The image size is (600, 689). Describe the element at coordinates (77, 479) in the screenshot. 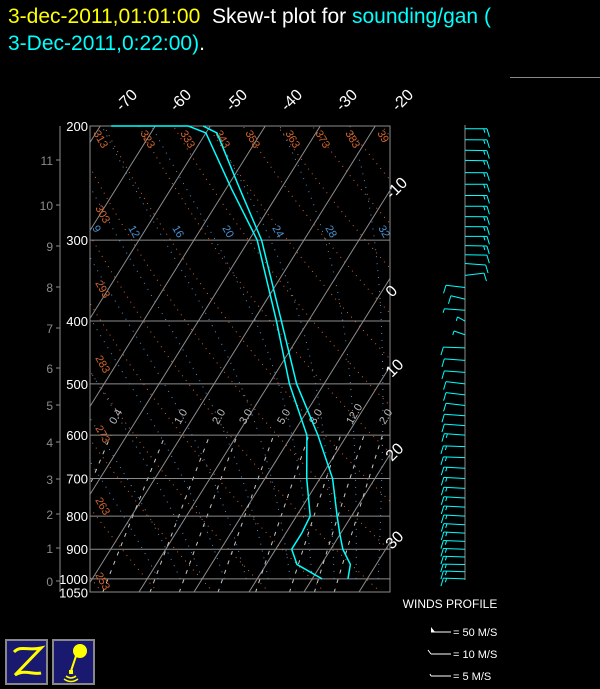

I see `pressure-tick-label: 700` at that location.